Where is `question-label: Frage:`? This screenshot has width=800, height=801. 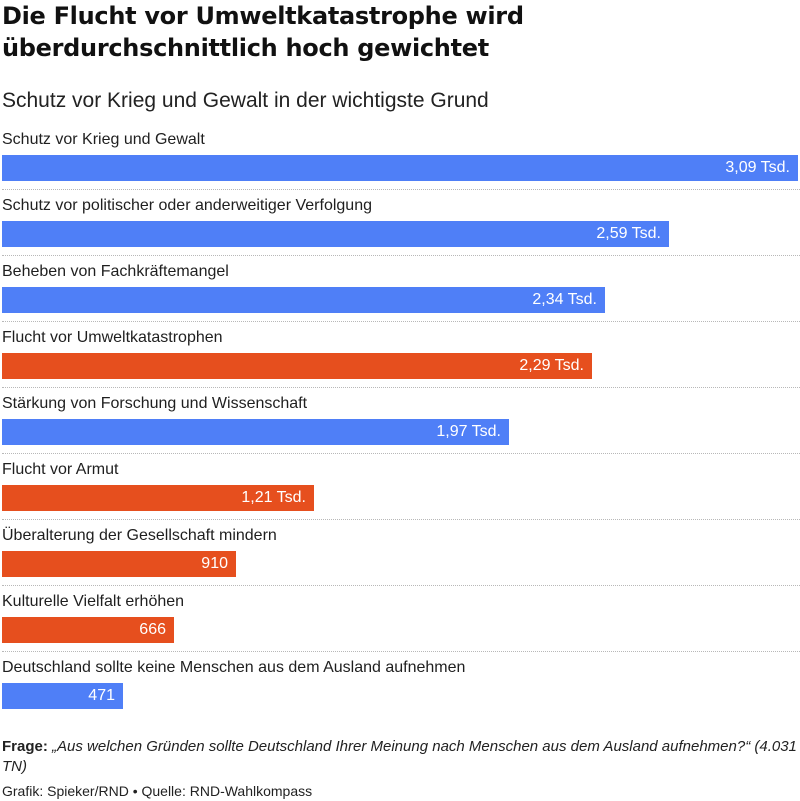 question-label: Frage: is located at coordinates (25, 746).